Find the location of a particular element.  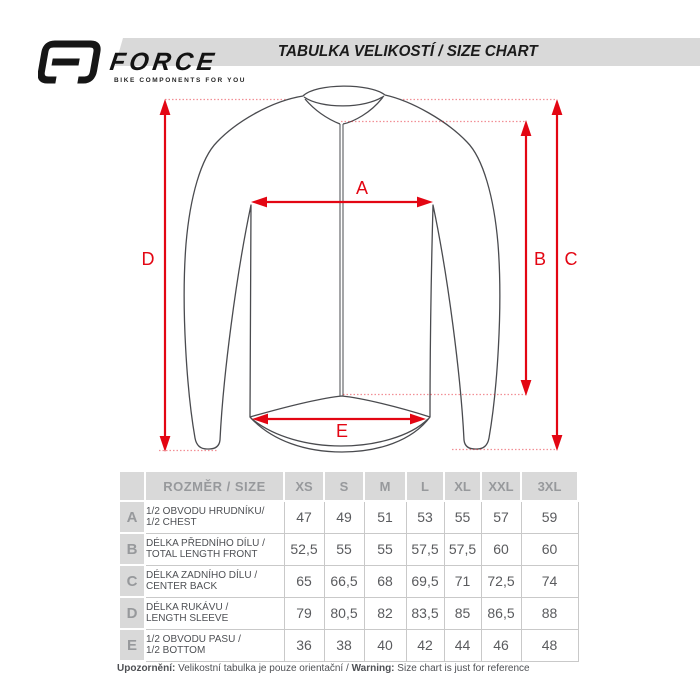

arrow-C is located at coordinates (557, 275).